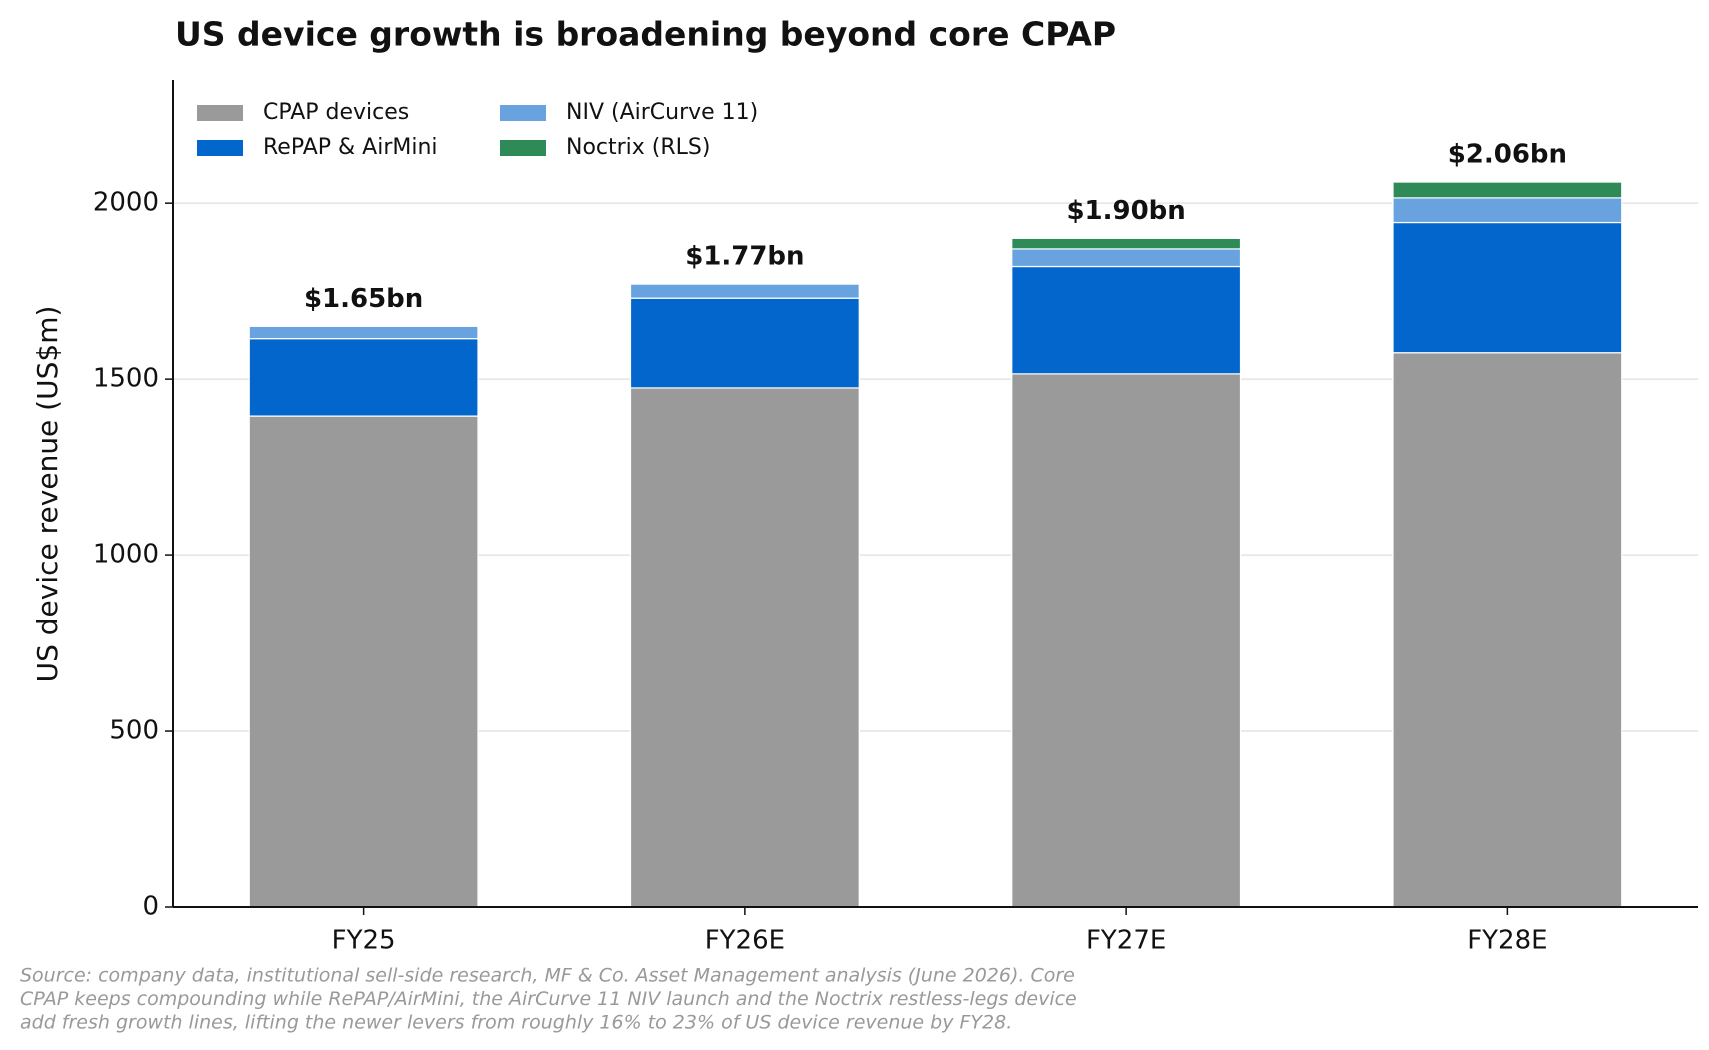 The image size is (1709, 1050). What do you see at coordinates (744, 257) in the screenshot?
I see `total-label: $1.77bn` at bounding box center [744, 257].